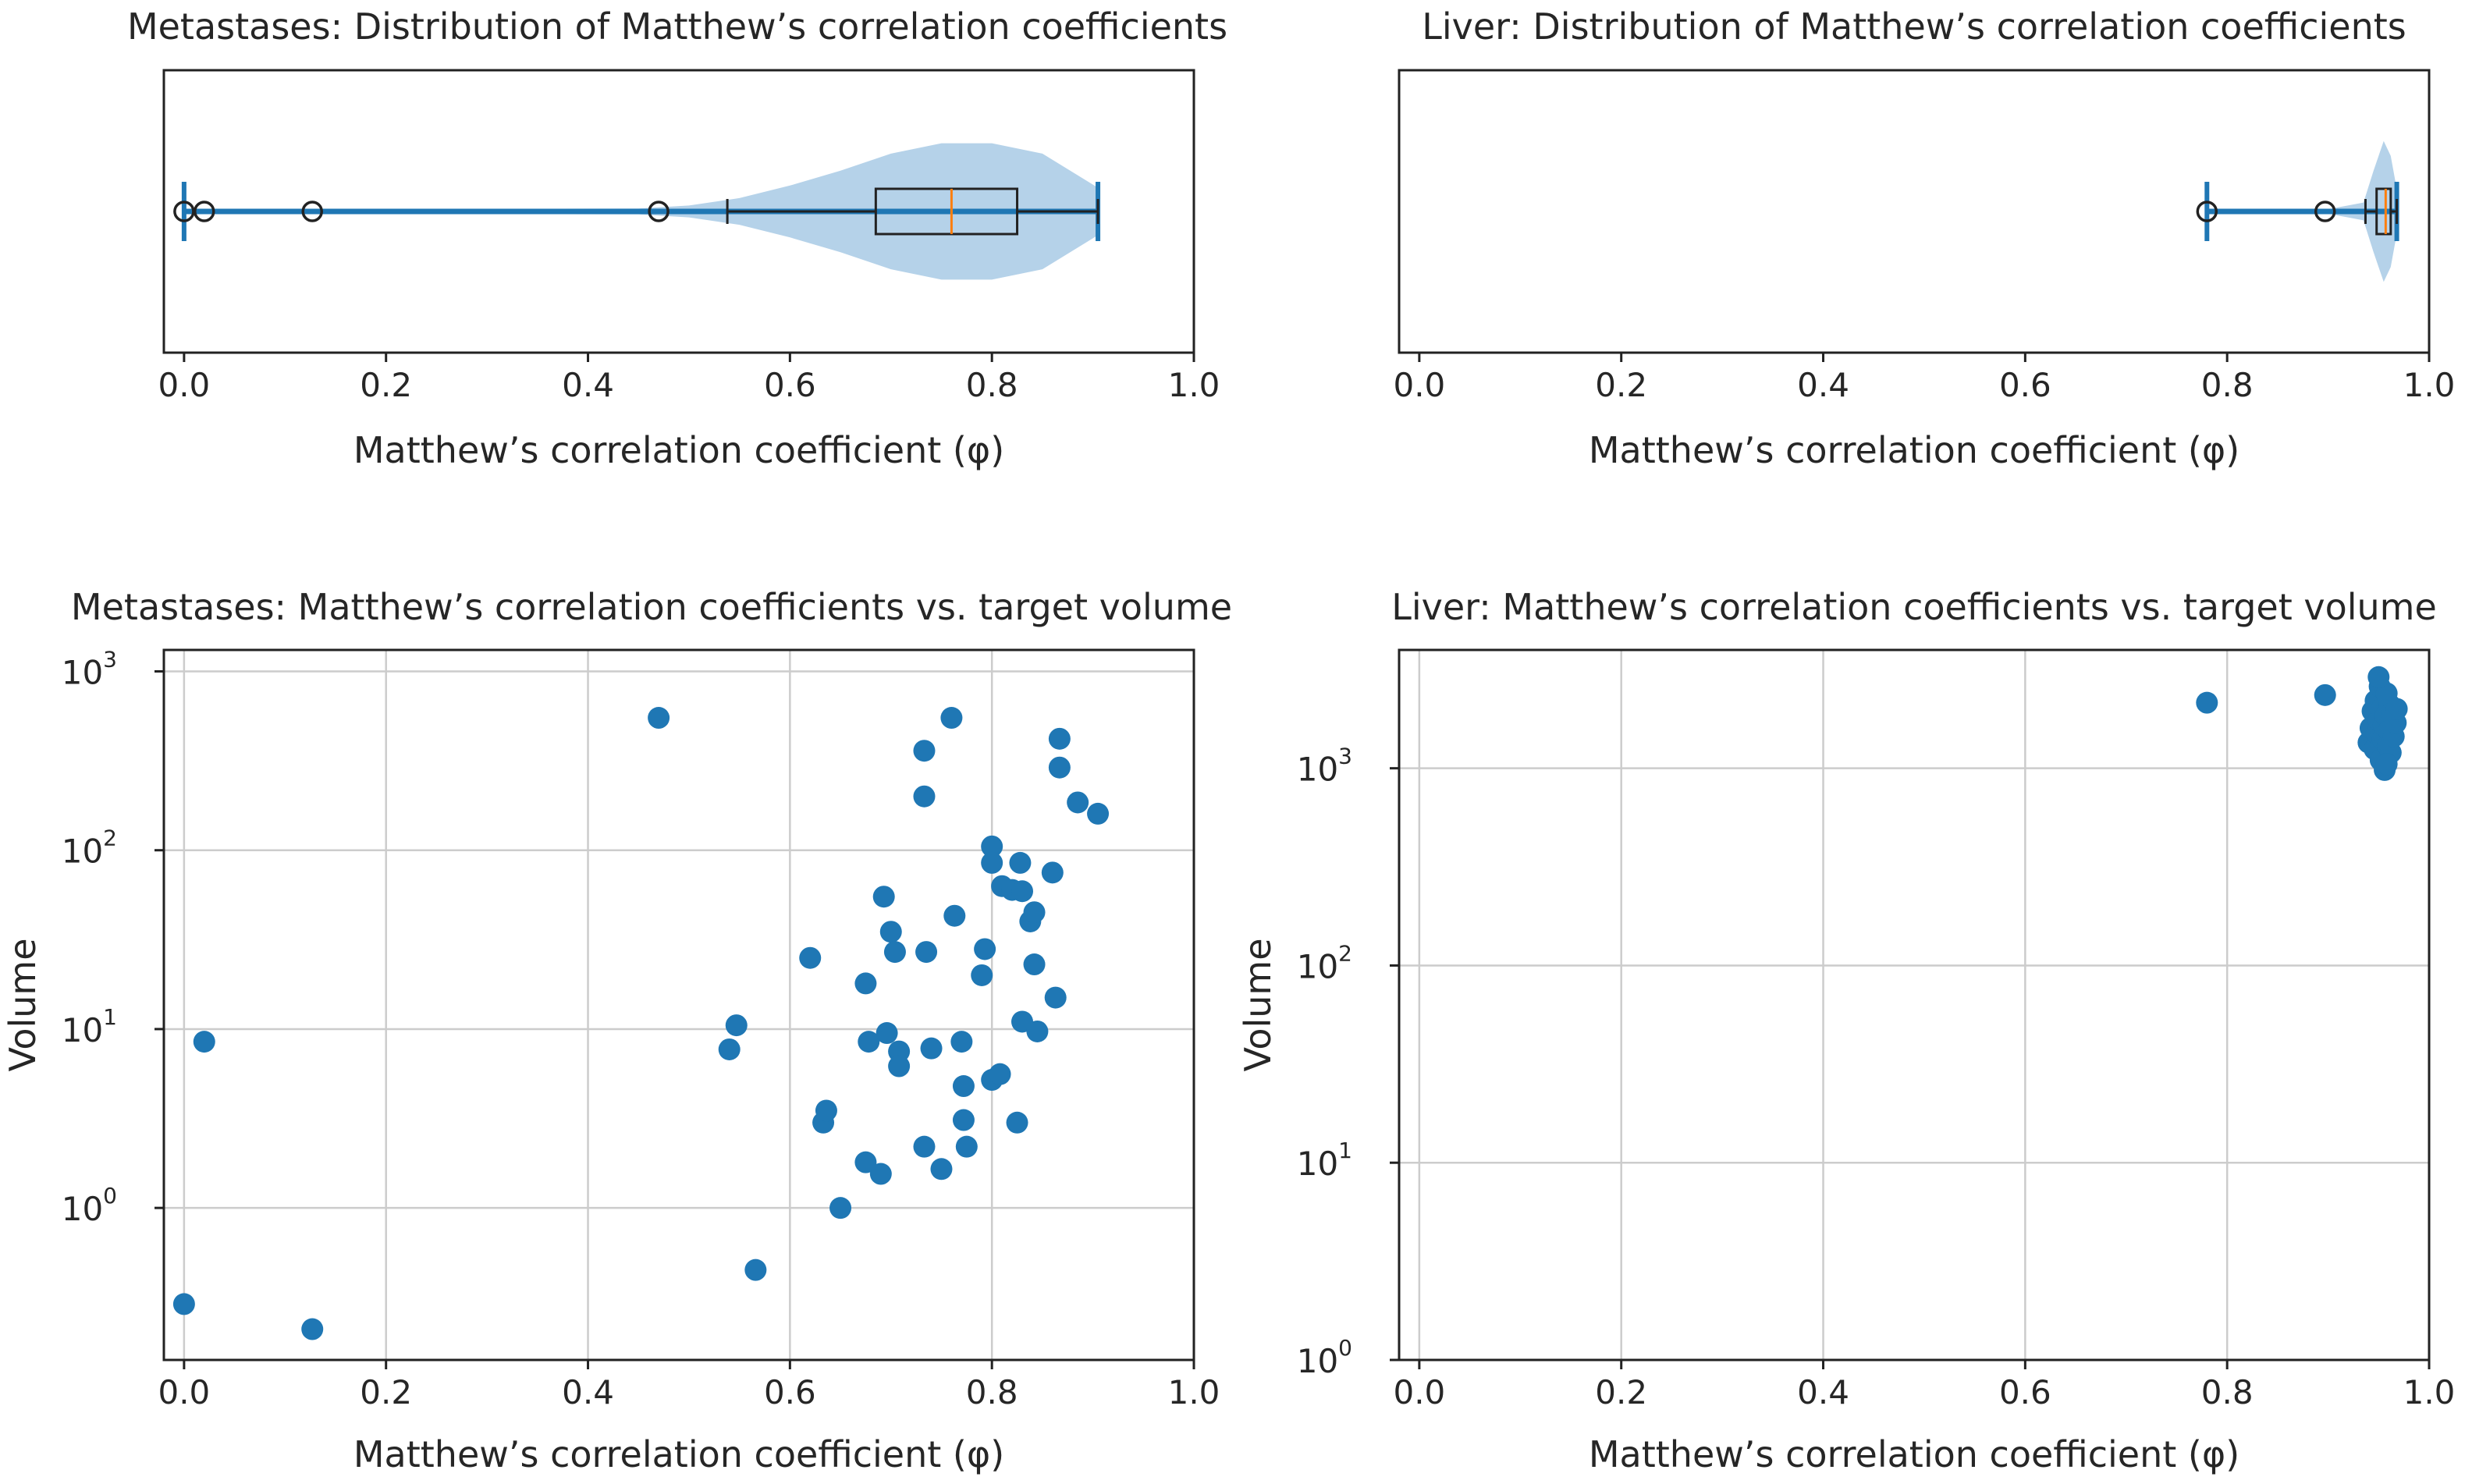 Image resolution: width=2465 pixels, height=1484 pixels. What do you see at coordinates (588, 385) in the screenshot?
I see `metastases-distribution-xtick-label: 0.4` at bounding box center [588, 385].